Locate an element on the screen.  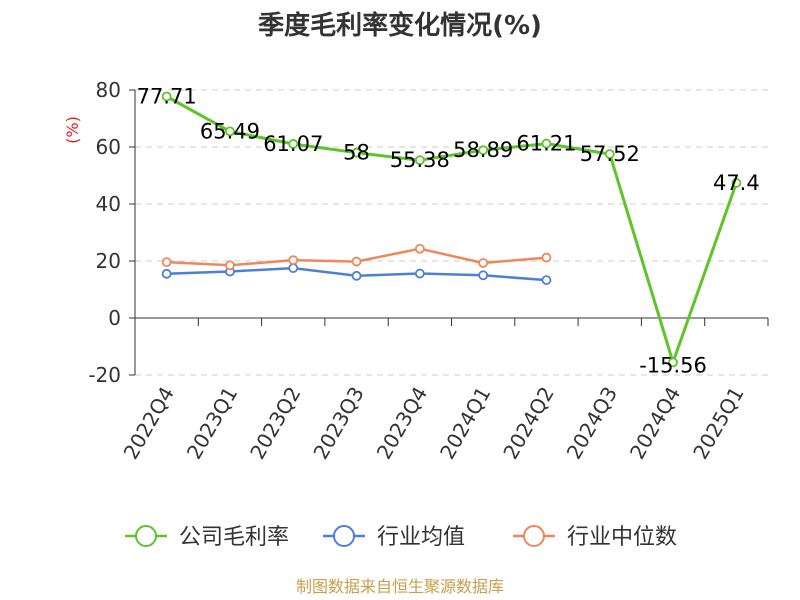
data-label: 61.21 is located at coordinates (546, 144).